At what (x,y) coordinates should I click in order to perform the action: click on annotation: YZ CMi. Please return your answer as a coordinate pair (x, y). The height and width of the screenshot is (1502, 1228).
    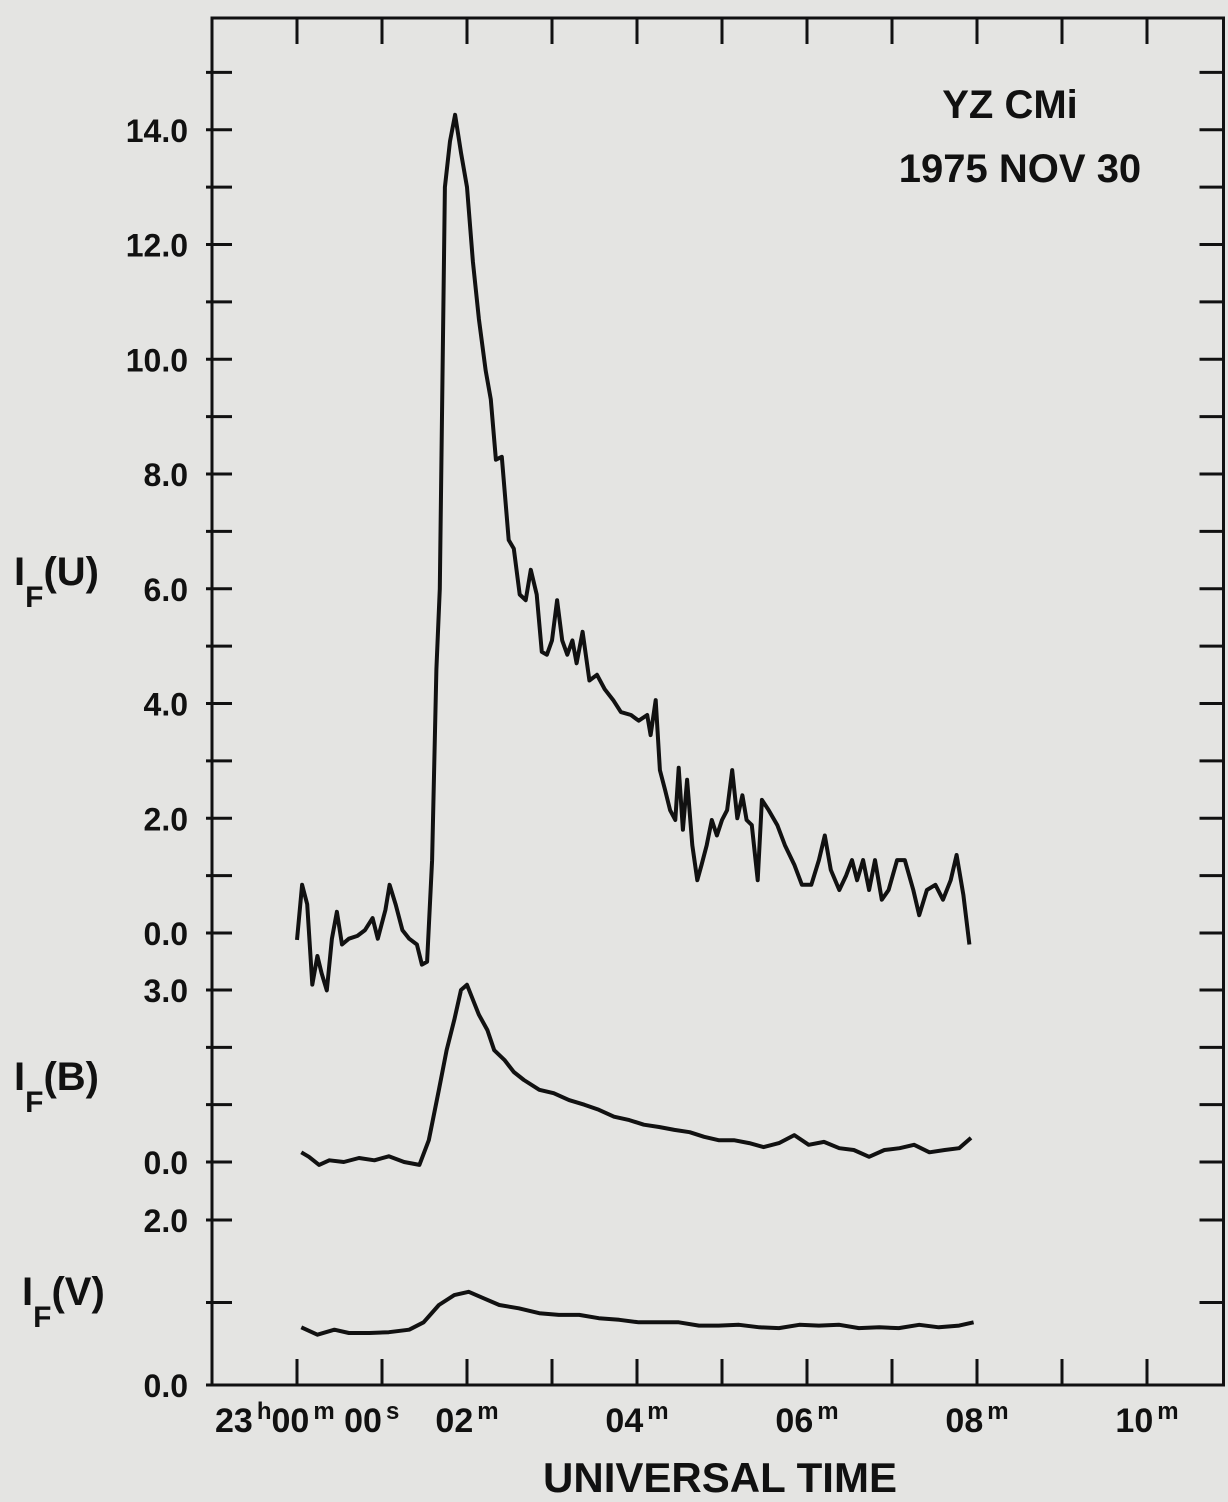
    Looking at the image, I should click on (1010, 105).